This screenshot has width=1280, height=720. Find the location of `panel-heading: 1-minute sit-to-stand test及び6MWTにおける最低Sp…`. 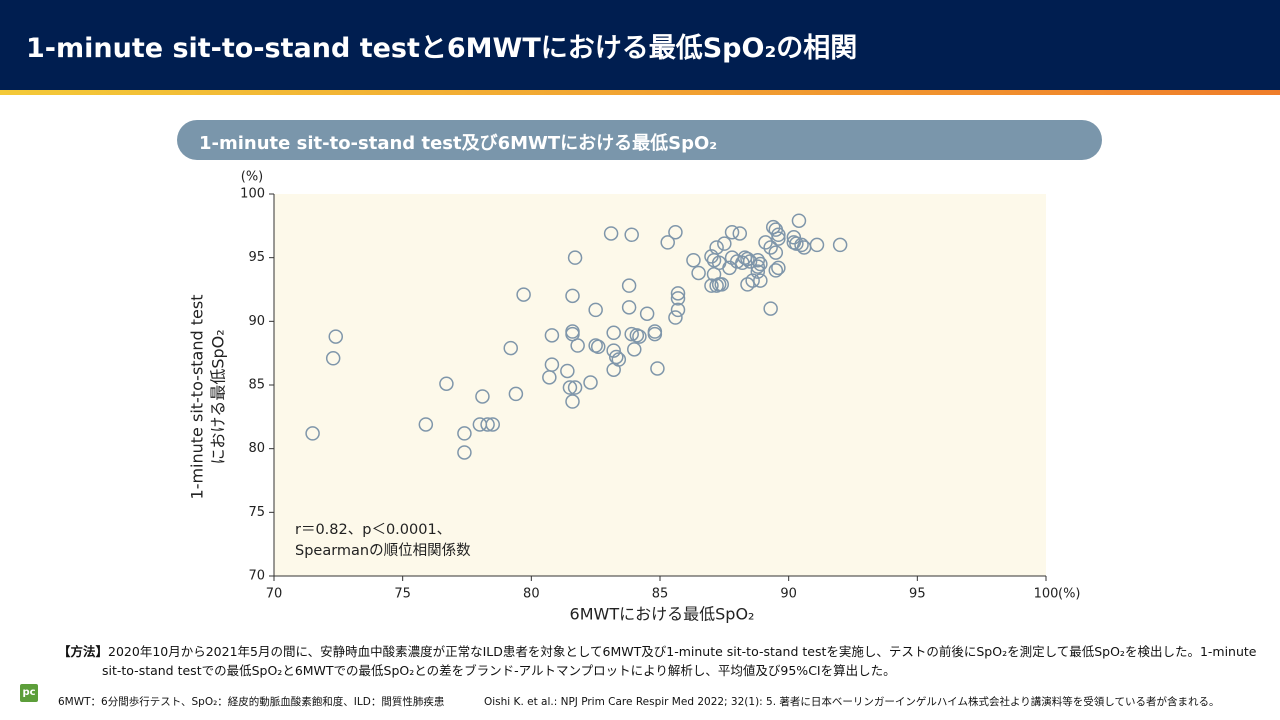

panel-heading: 1-minute sit-to-stand test及び6MWTにおける最低Sp… is located at coordinates (639, 140).